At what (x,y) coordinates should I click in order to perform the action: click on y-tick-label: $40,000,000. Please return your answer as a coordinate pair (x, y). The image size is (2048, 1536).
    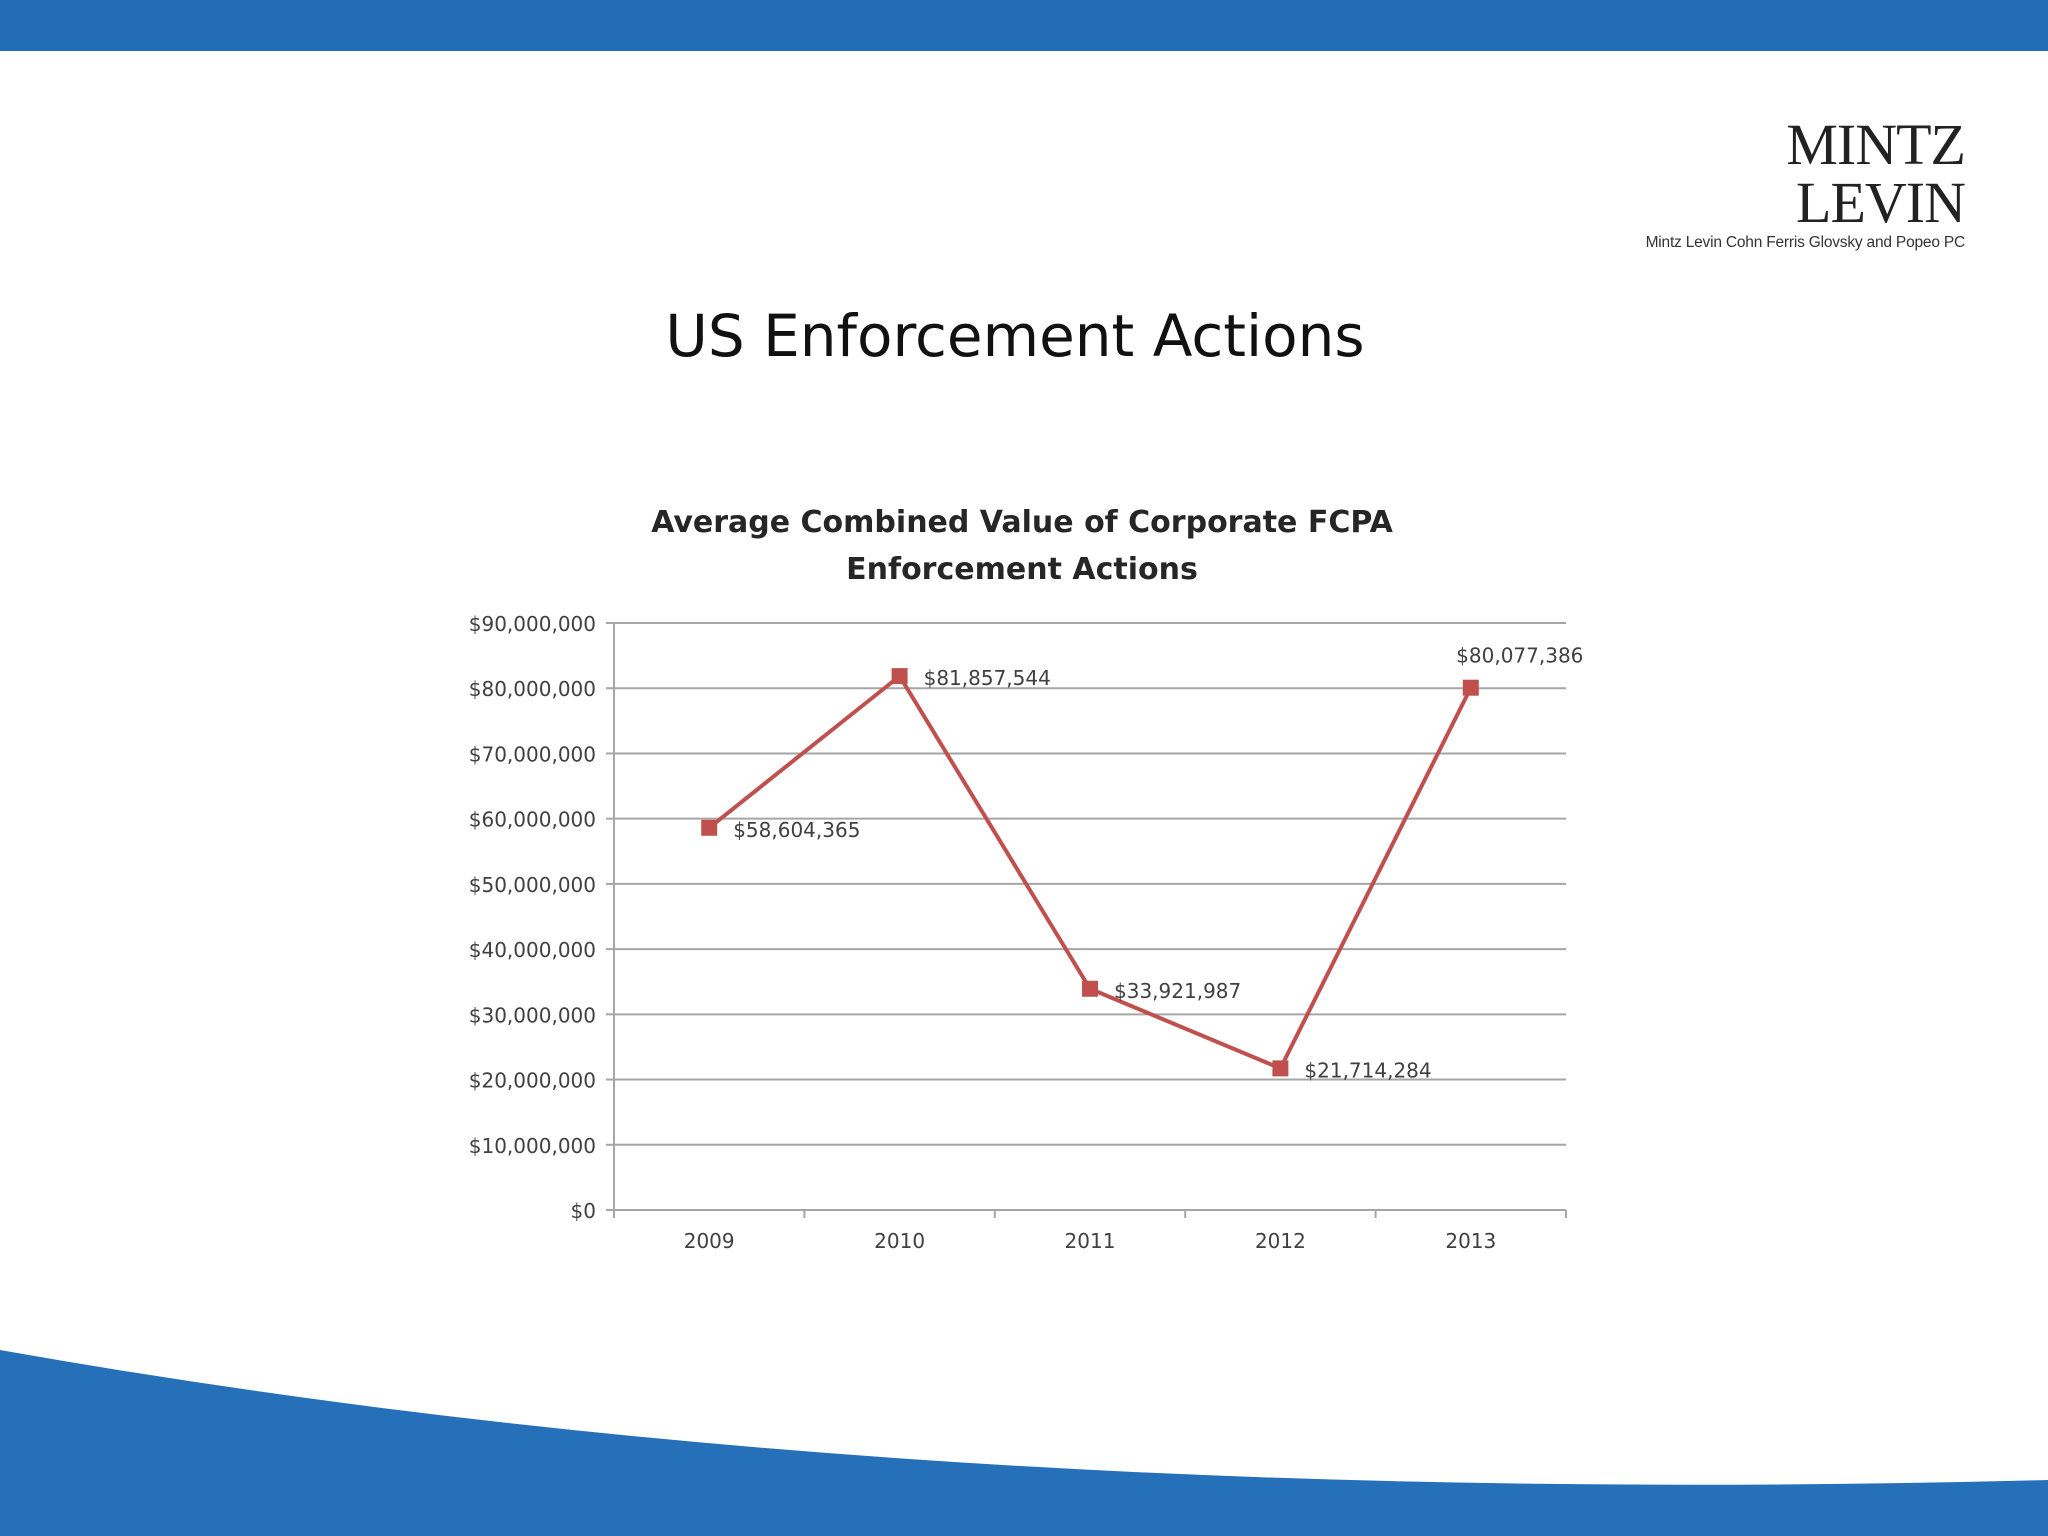
    Looking at the image, I should click on (532, 950).